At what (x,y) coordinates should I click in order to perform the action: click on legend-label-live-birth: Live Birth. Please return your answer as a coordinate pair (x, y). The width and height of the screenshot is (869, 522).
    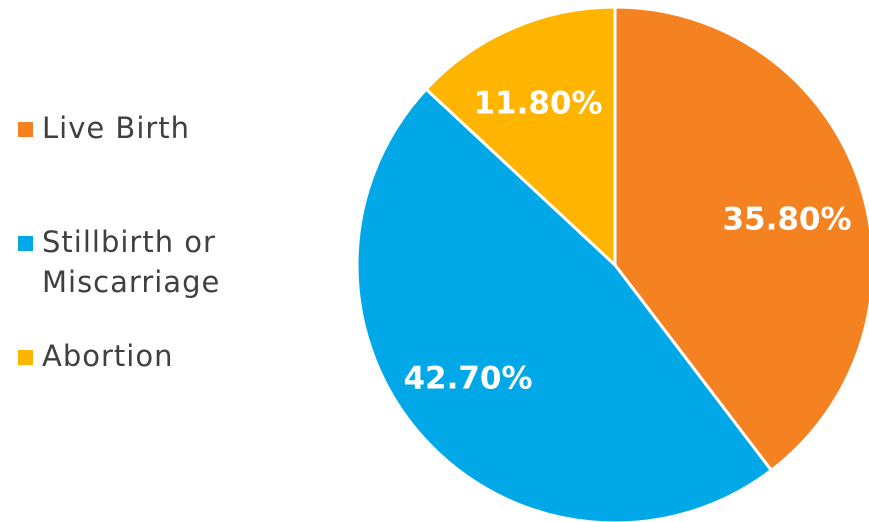
    Looking at the image, I should click on (116, 128).